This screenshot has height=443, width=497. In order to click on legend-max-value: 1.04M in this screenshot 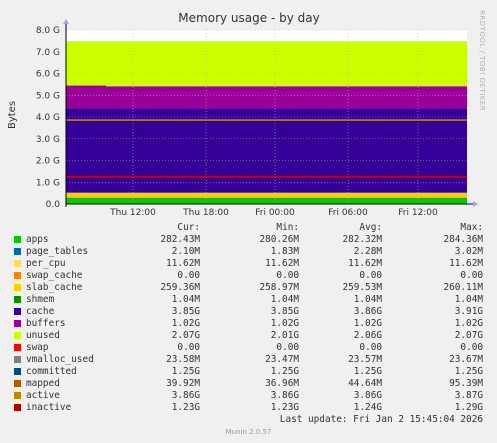, I will do `click(468, 299)`.